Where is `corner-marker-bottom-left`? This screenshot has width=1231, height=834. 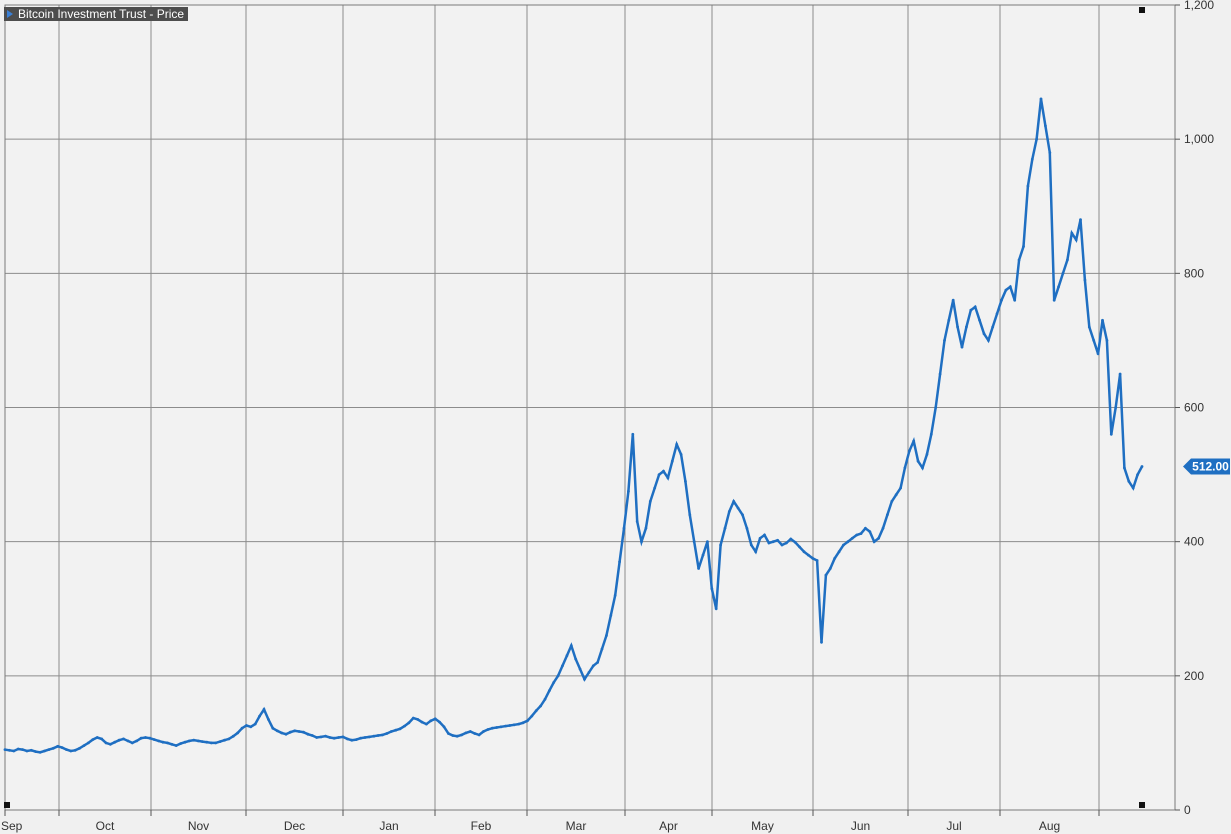 corner-marker-bottom-left is located at coordinates (7, 805).